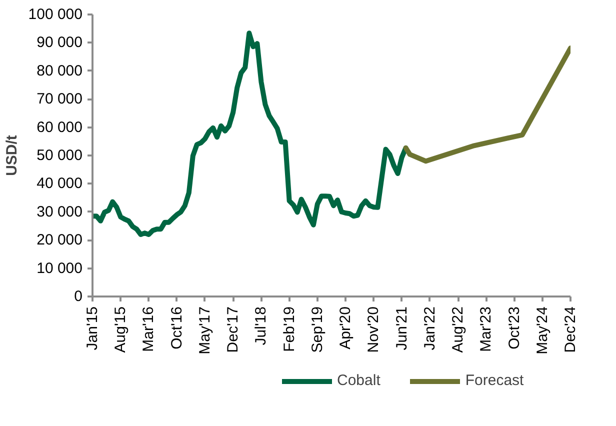  Describe the element at coordinates (514, 328) in the screenshot. I see `x-tick-label: Oct'23` at that location.